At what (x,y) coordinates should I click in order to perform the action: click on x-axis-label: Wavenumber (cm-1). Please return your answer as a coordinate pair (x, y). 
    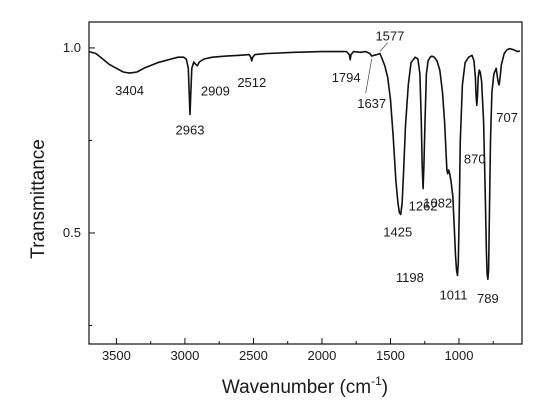
    Looking at the image, I should click on (305, 386).